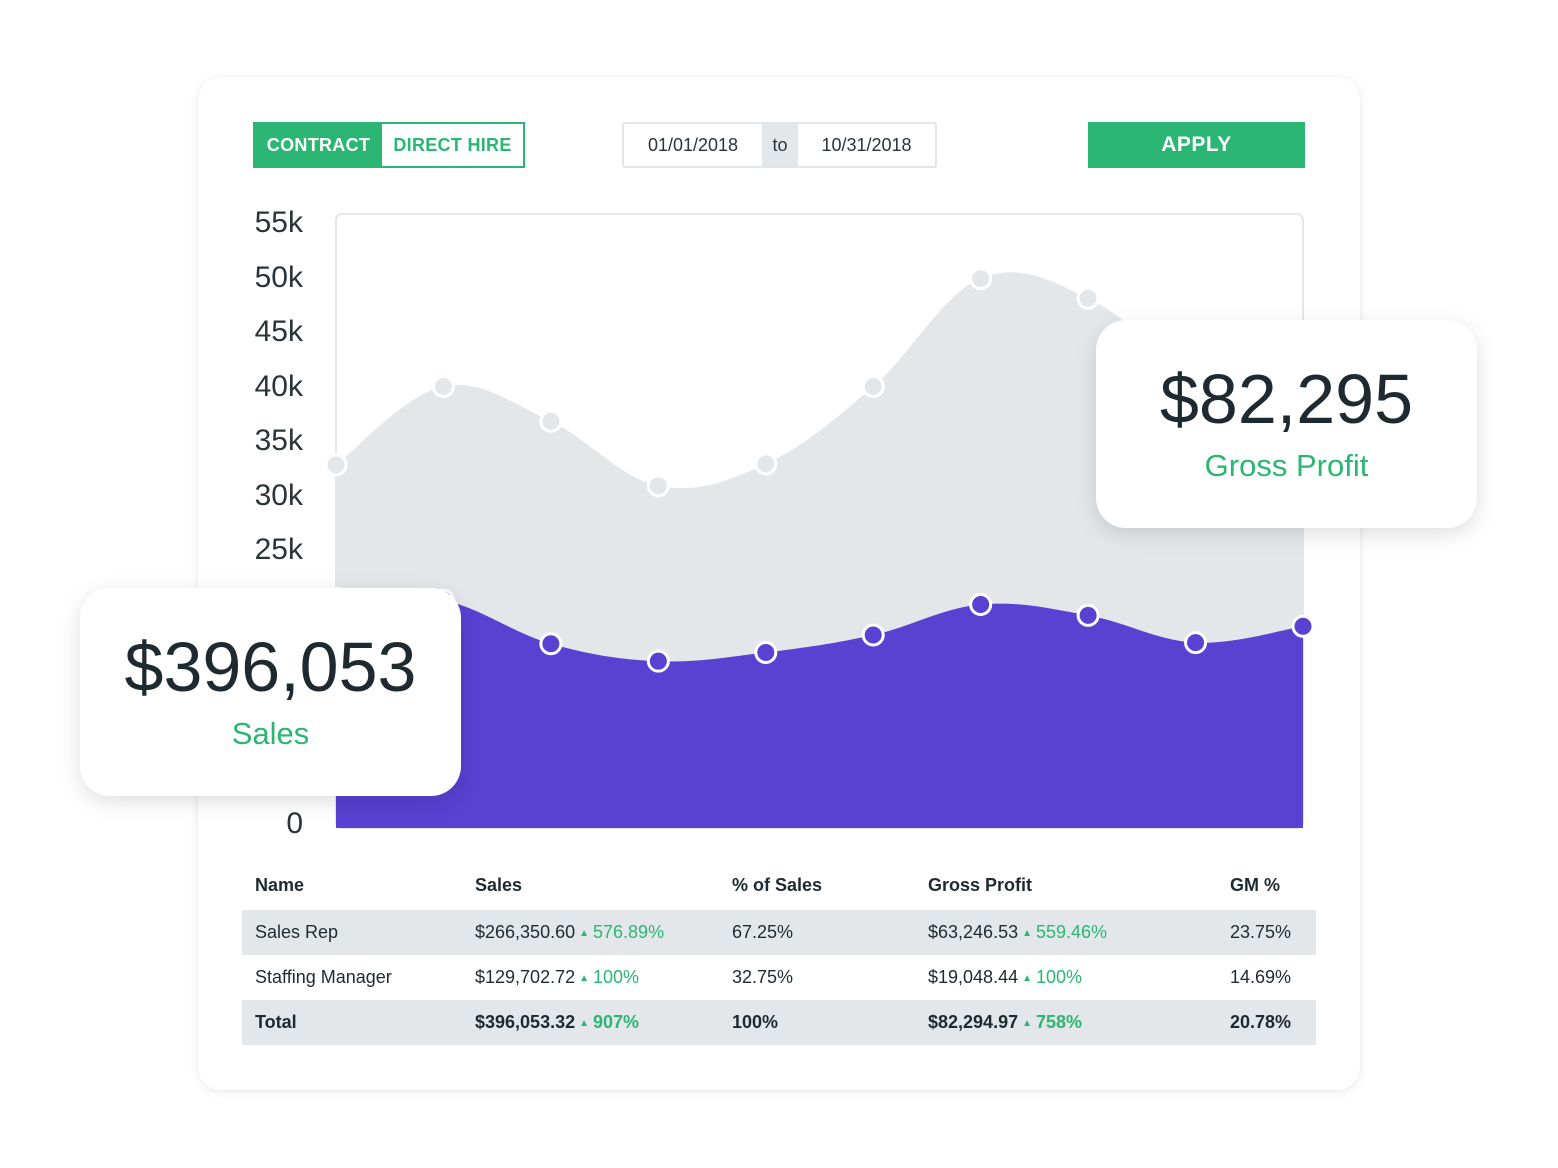 This screenshot has width=1558, height=1168. I want to click on date-separator: to, so click(780, 145).